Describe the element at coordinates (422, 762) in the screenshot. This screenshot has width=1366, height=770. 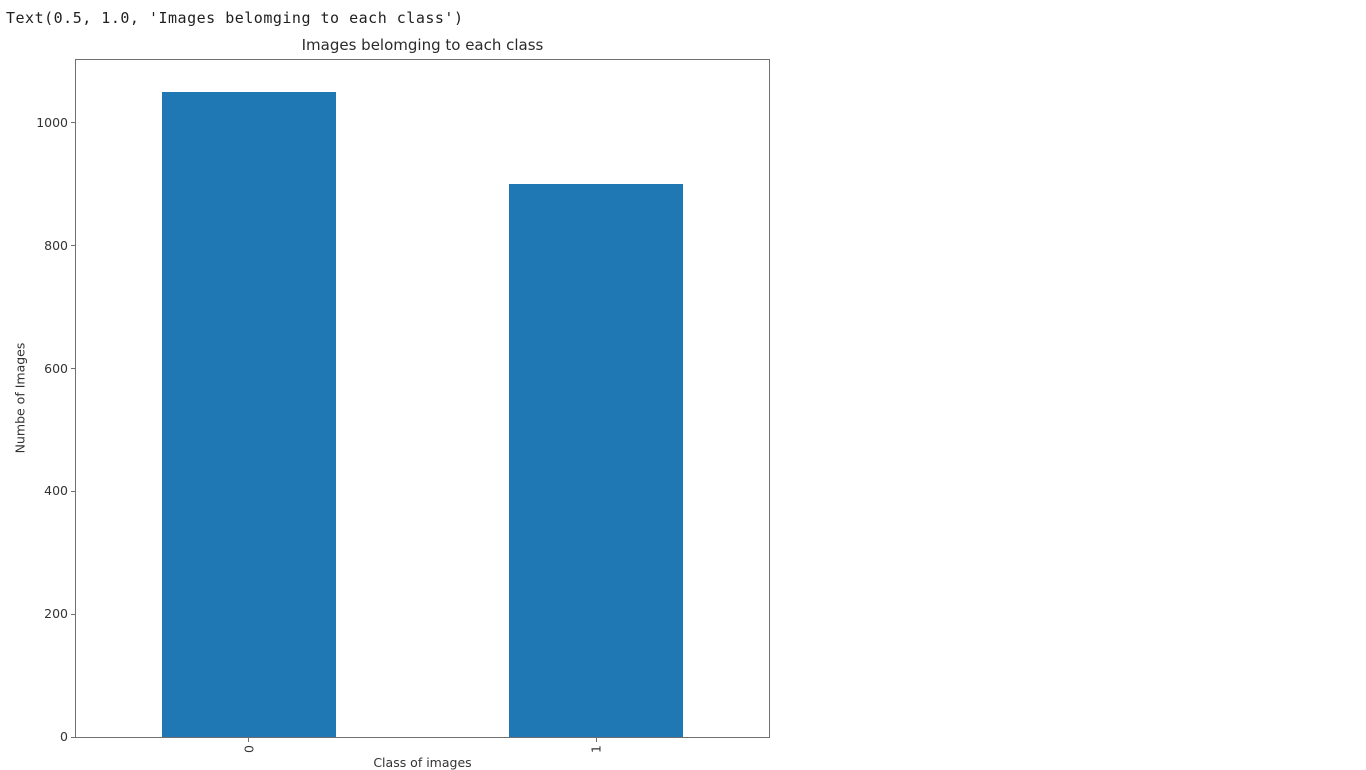
I see `x-axis-label: Class of images` at that location.